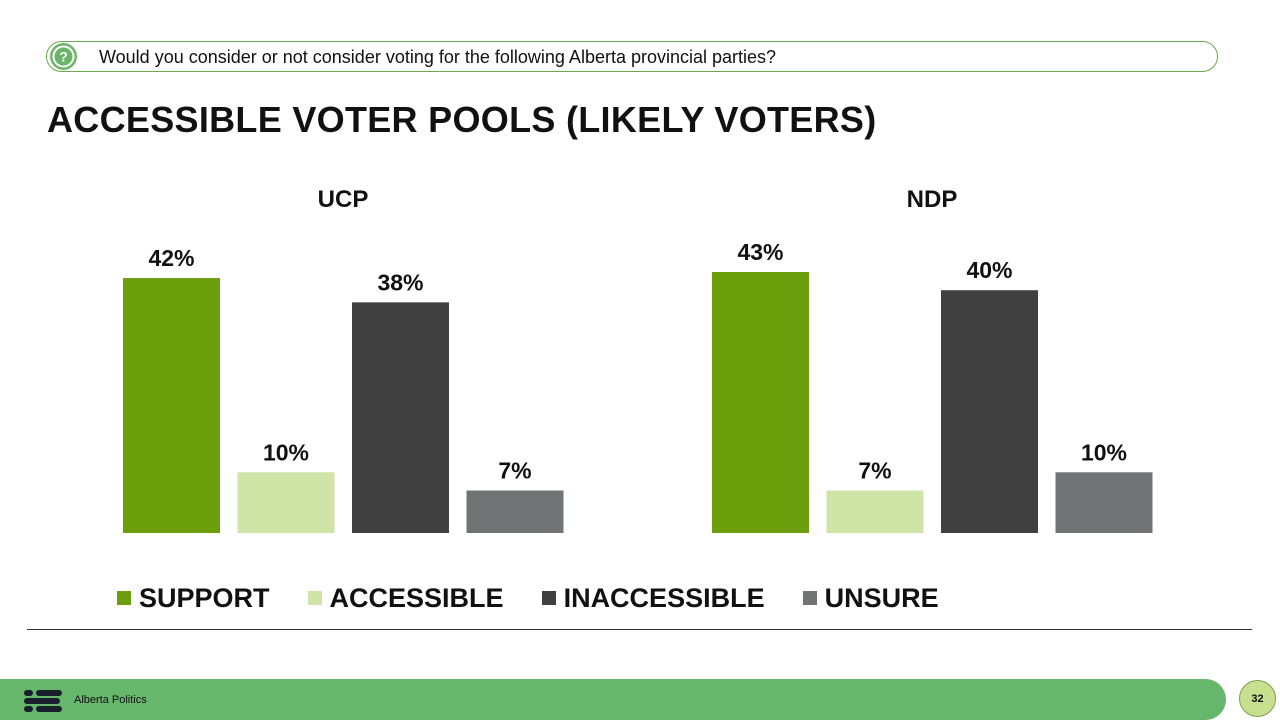 The image size is (1280, 720). Describe the element at coordinates (881, 597) in the screenshot. I see `legend-label: UNSURE` at that location.